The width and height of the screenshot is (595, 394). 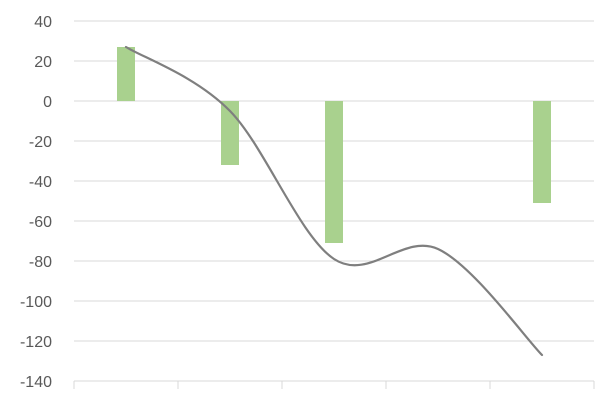 I want to click on x-axis, so click(x=334, y=384).